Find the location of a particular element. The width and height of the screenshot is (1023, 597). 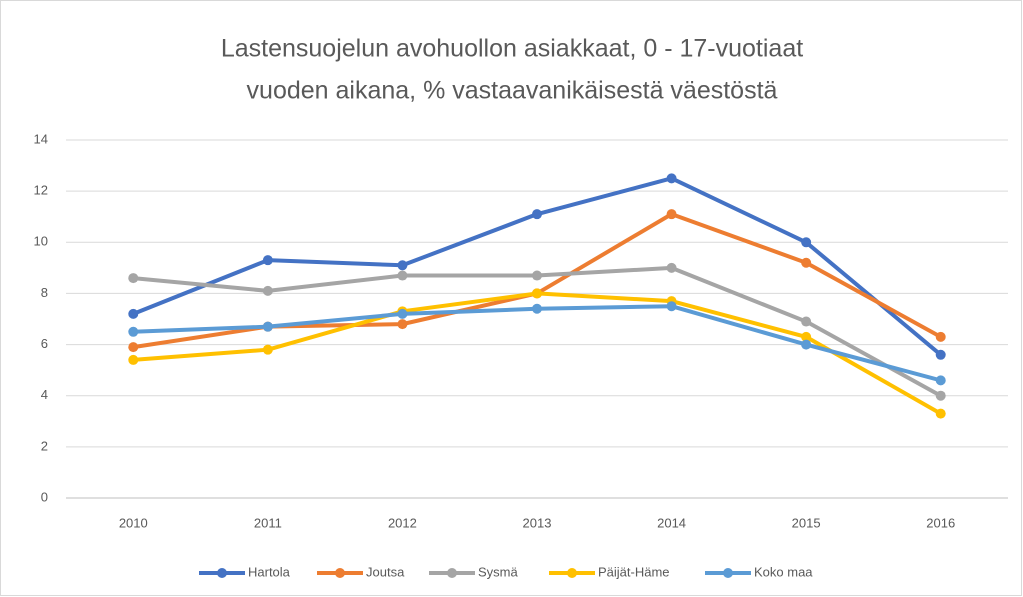

legend-label: Joutsa is located at coordinates (385, 571).